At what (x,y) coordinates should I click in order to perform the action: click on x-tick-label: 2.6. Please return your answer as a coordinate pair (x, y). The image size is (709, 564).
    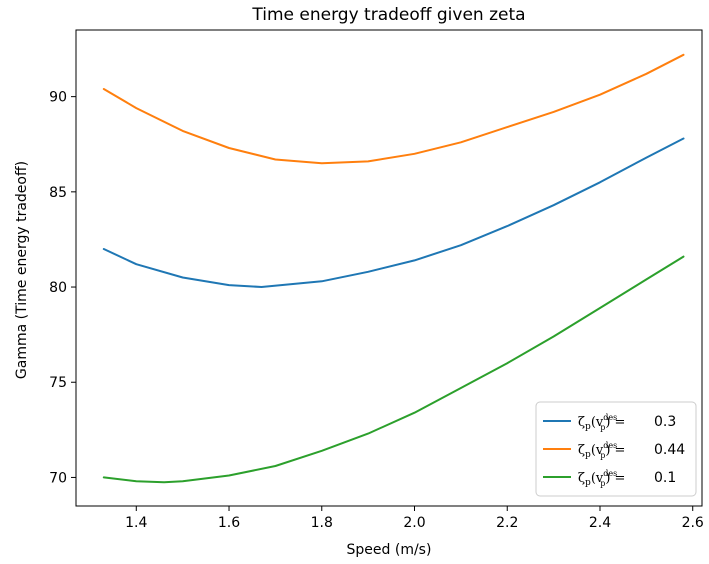
    Looking at the image, I should click on (693, 523).